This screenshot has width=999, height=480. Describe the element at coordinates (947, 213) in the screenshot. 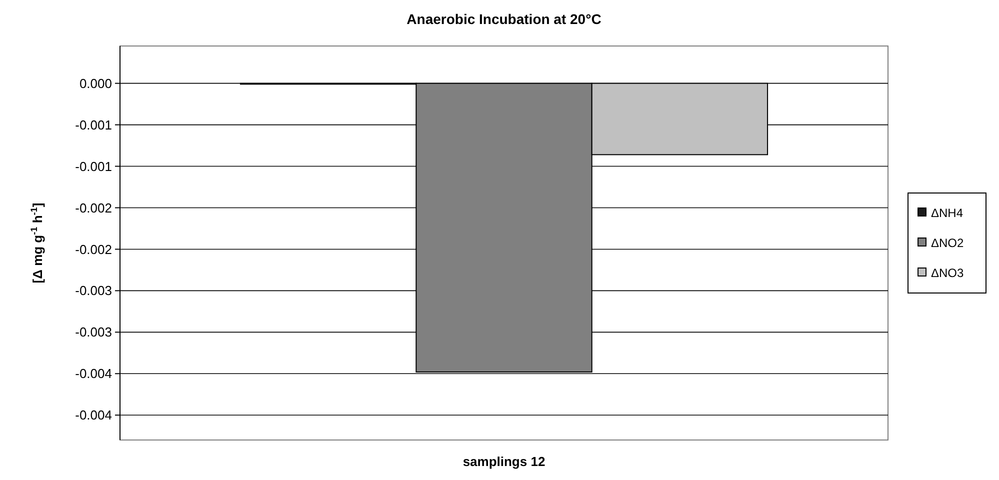

I see `legend-label: ΔNH4` at that location.